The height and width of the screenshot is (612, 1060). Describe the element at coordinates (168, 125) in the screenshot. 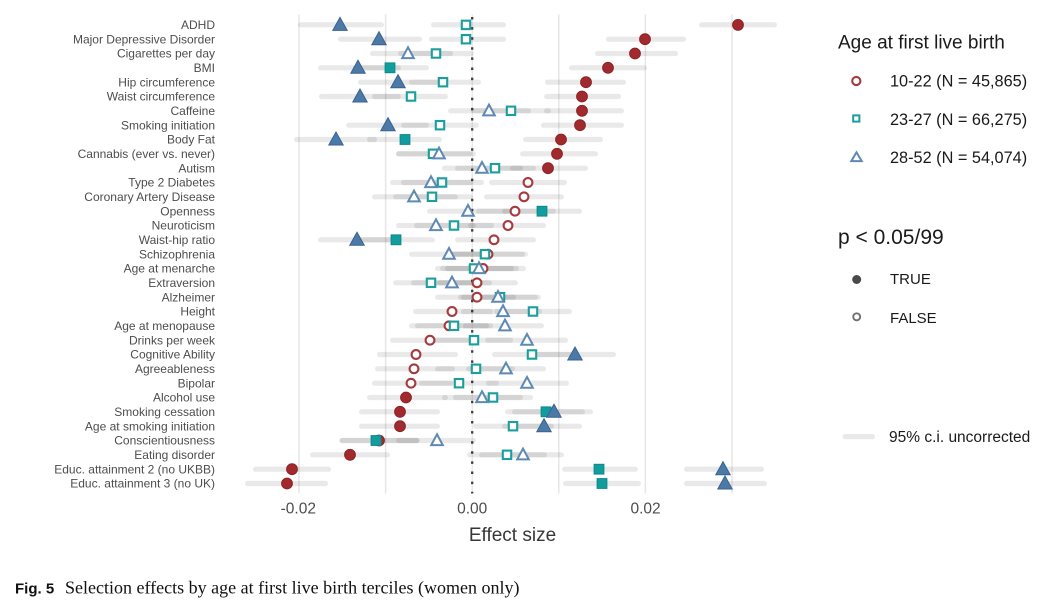

I see `svg-text: Smoking initiation` at that location.